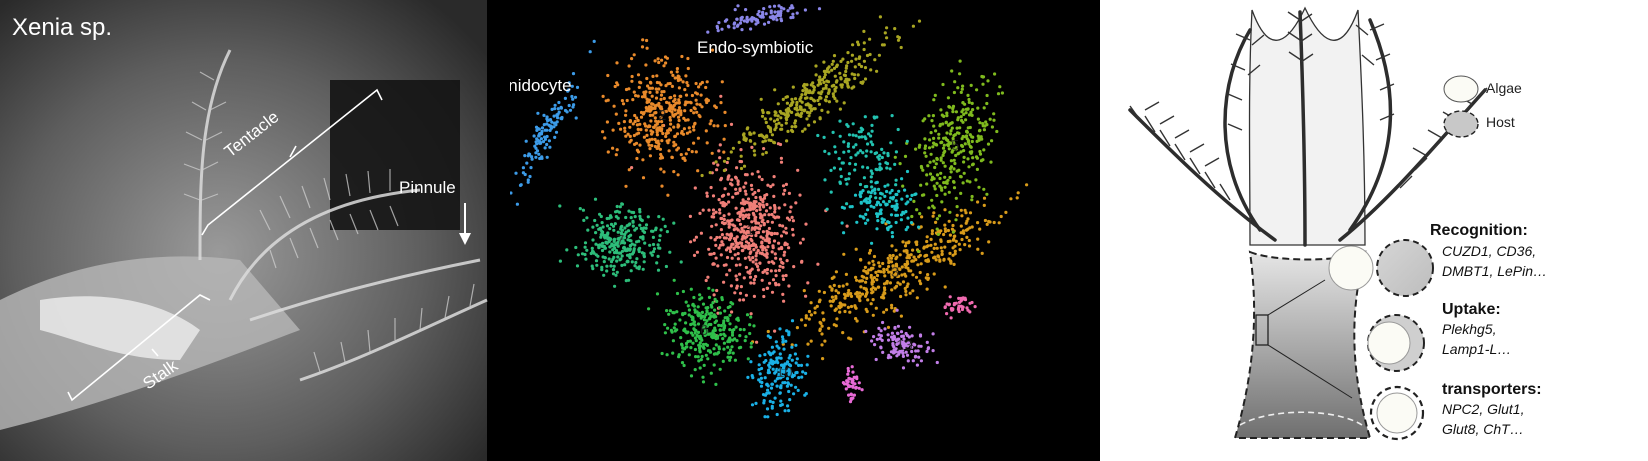 This screenshot has width=1648, height=461. I want to click on cluster-2-number: 2, so click(662, 115).